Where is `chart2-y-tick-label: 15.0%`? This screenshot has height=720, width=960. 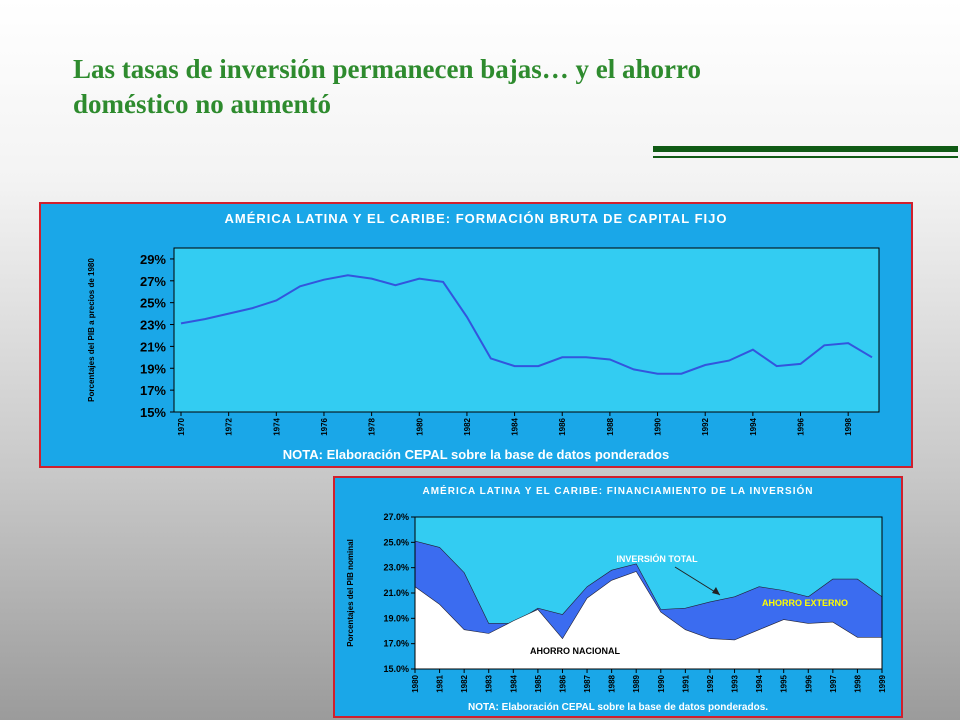 chart2-y-tick-label: 15.0% is located at coordinates (396, 669).